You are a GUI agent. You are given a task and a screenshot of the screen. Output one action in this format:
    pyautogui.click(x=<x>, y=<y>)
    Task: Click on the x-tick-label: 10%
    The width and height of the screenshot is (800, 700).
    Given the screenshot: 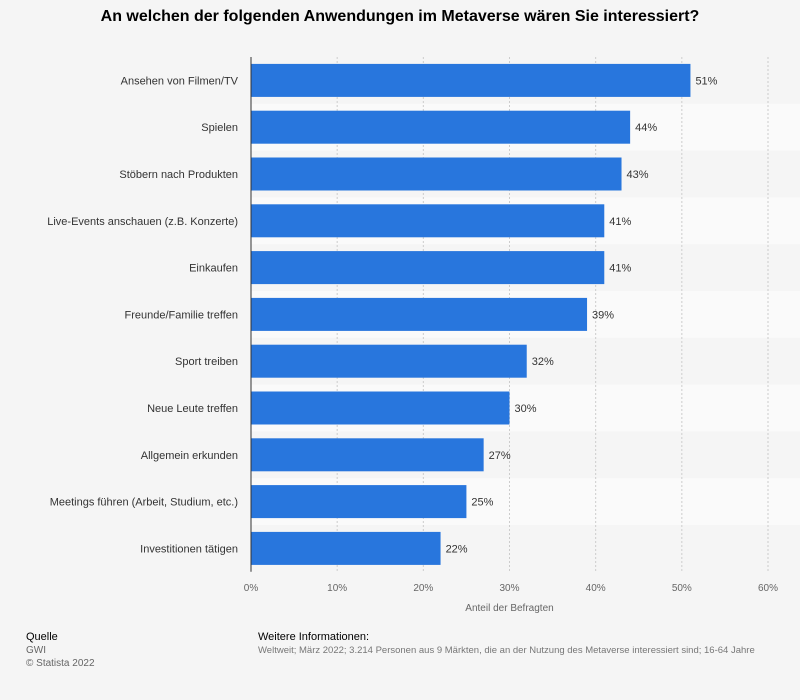 What is the action you would take?
    pyautogui.click(x=337, y=588)
    